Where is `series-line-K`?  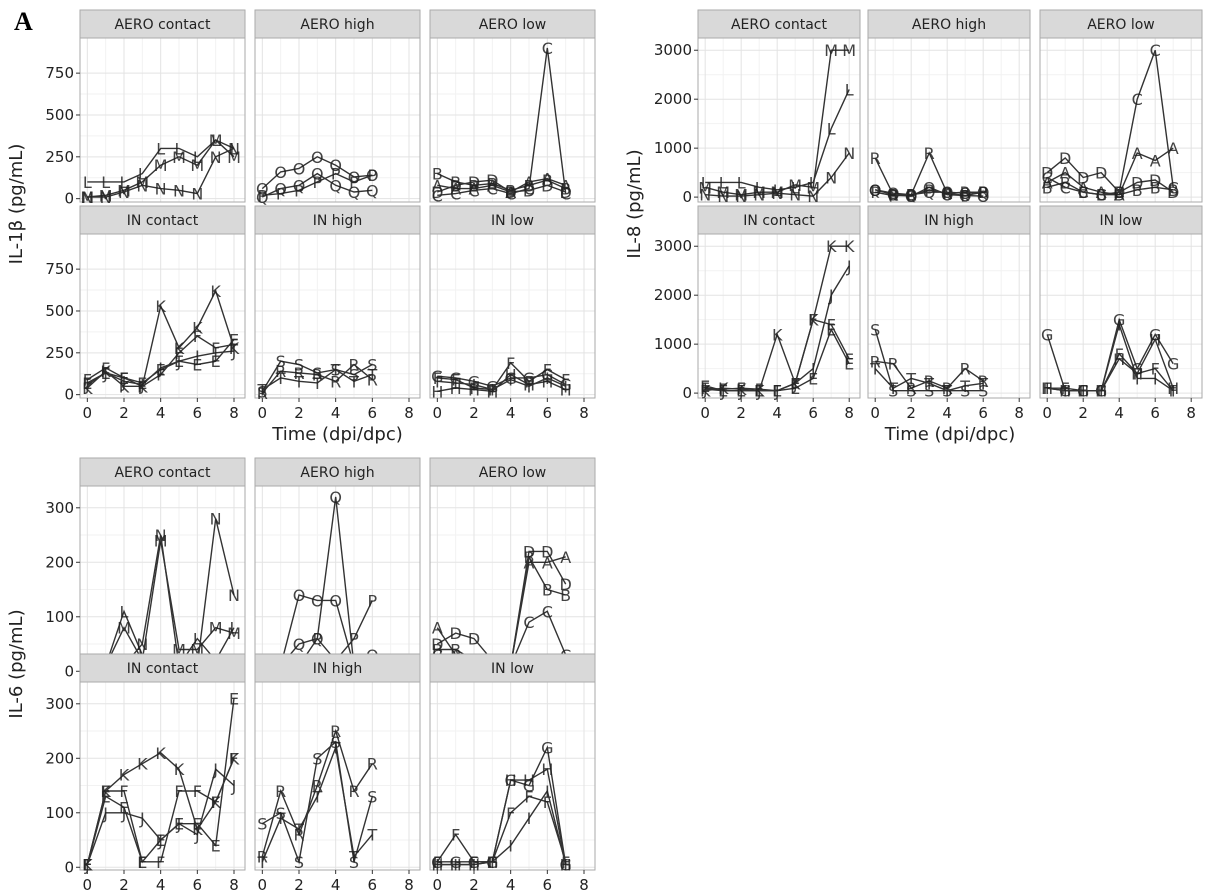 series-line-K is located at coordinates (160, 339).